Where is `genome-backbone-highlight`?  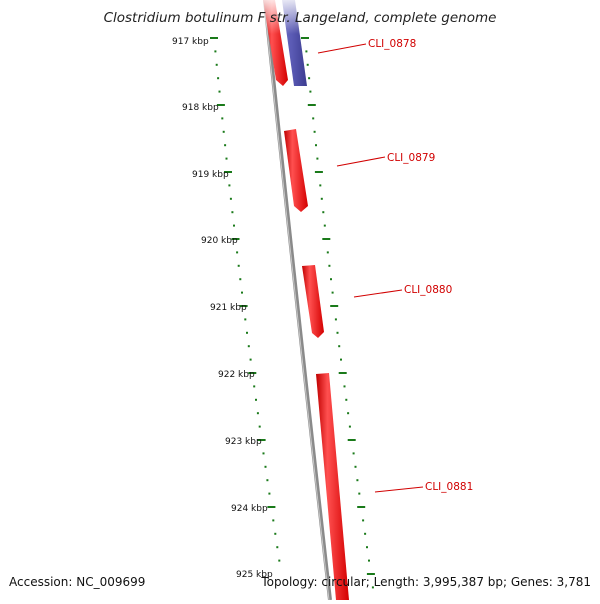 genome-backbone-highlight is located at coordinates (296, 300).